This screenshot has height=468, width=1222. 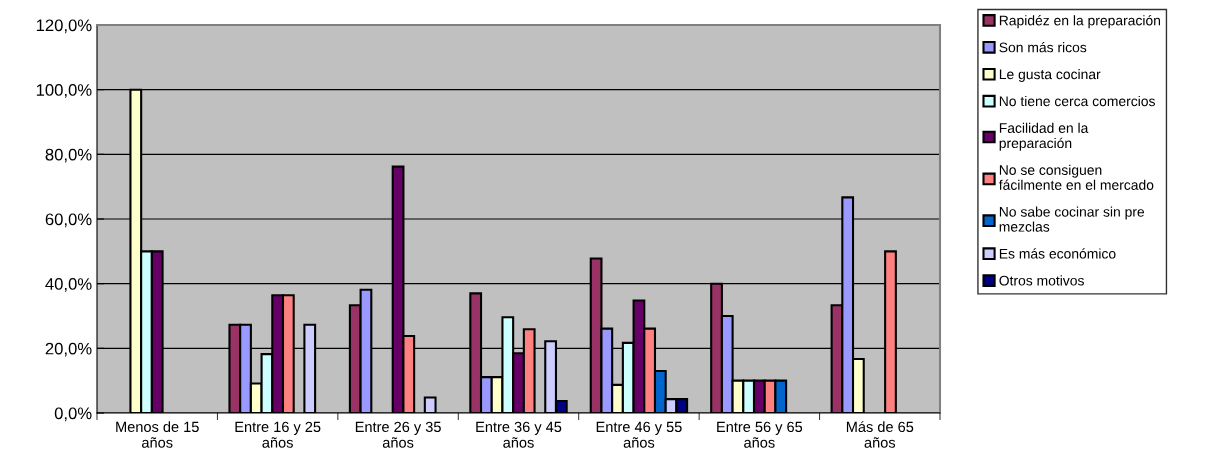 I want to click on x-tick-label: Entre 26 y 35 años, so click(x=398, y=434).